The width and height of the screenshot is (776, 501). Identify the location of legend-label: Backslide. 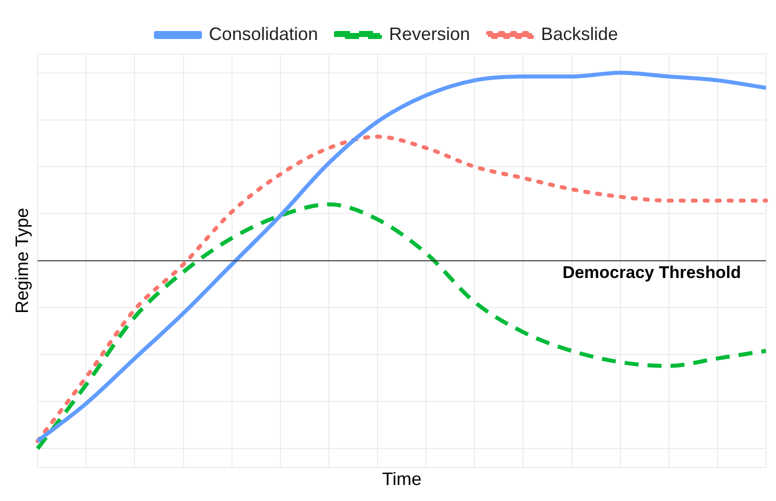
(579, 34).